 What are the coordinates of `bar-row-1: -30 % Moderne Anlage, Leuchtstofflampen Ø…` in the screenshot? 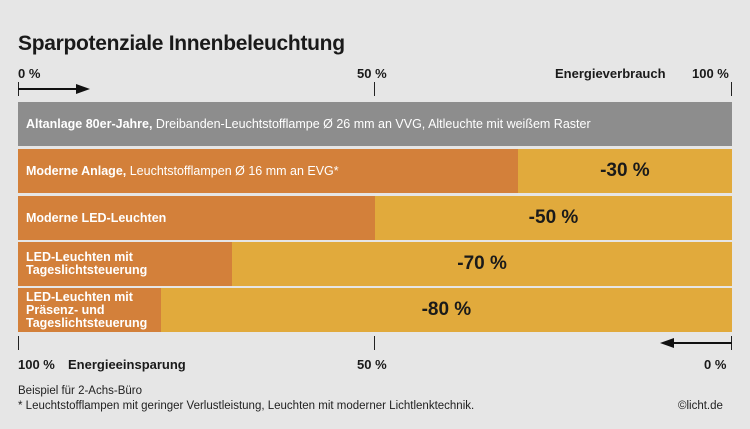 It's located at (375, 171).